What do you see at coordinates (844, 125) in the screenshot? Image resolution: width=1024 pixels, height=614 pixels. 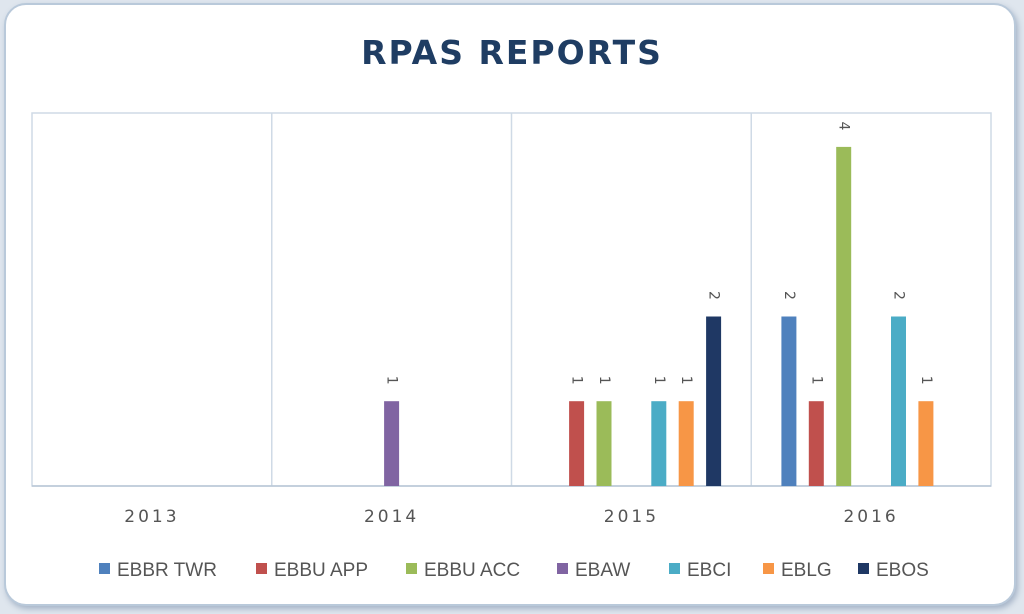 I see `data-label: 4` at bounding box center [844, 125].